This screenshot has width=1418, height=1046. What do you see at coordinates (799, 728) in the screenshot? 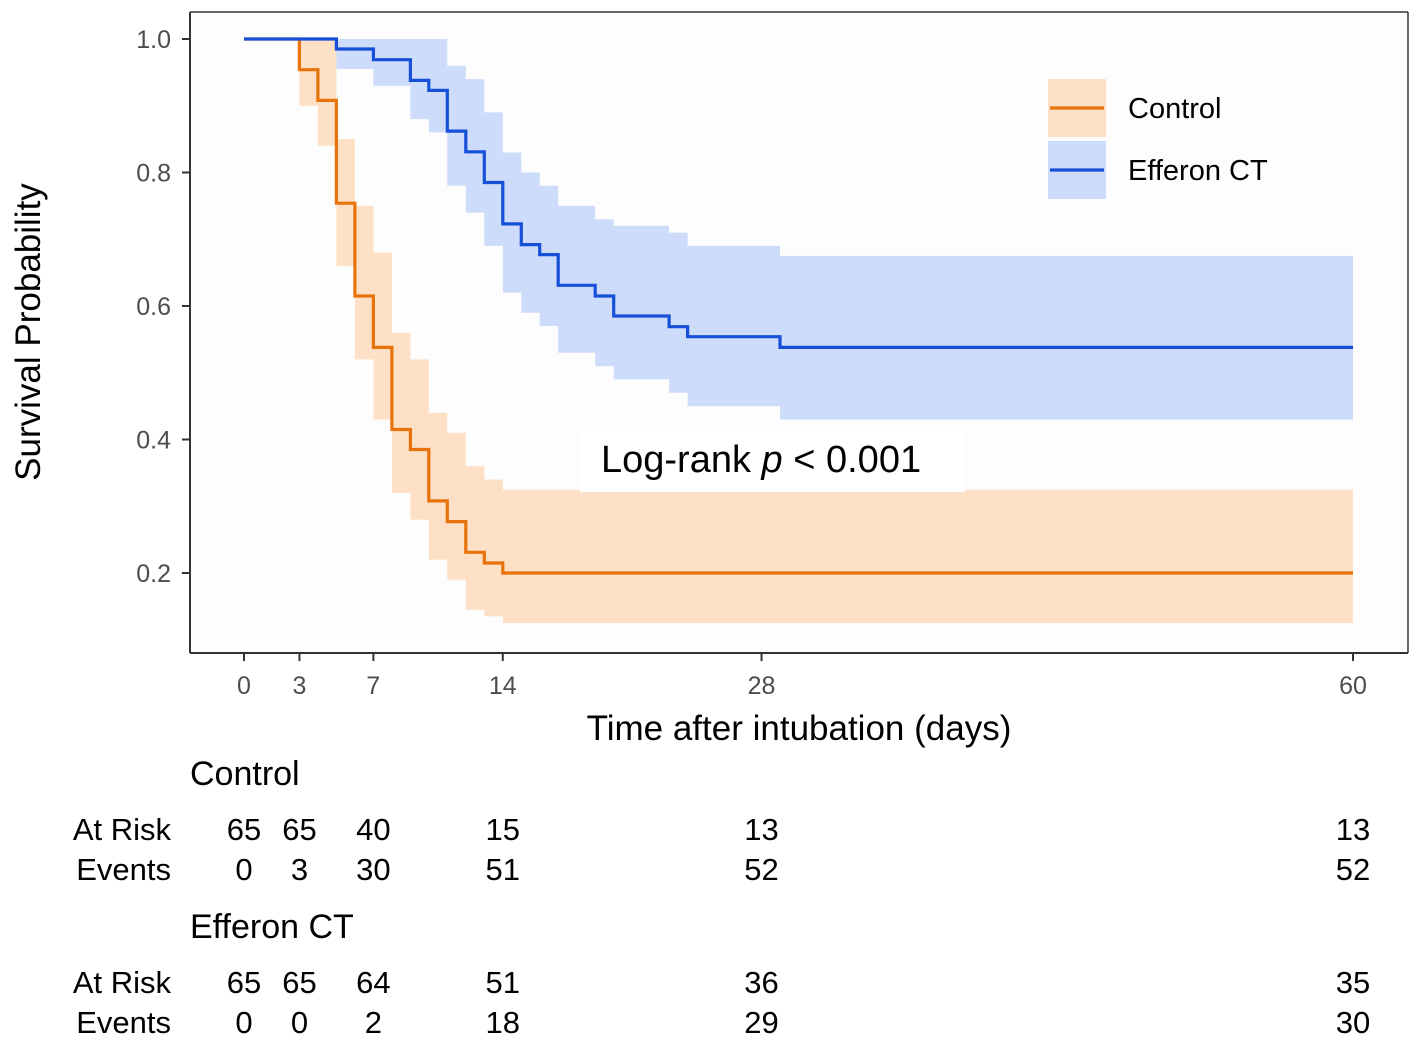
I see `x-axis-title: Time after intubation (days)` at bounding box center [799, 728].